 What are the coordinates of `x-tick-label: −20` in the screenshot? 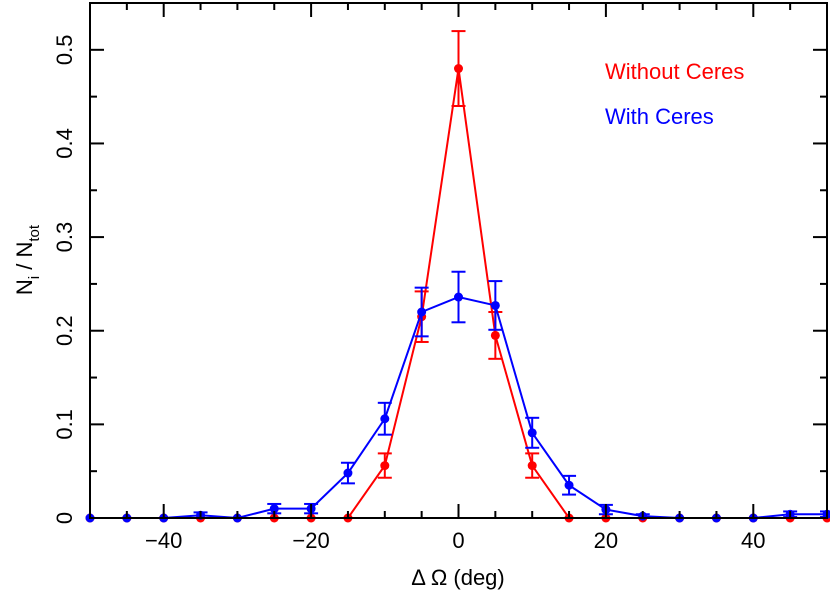 It's located at (310, 540).